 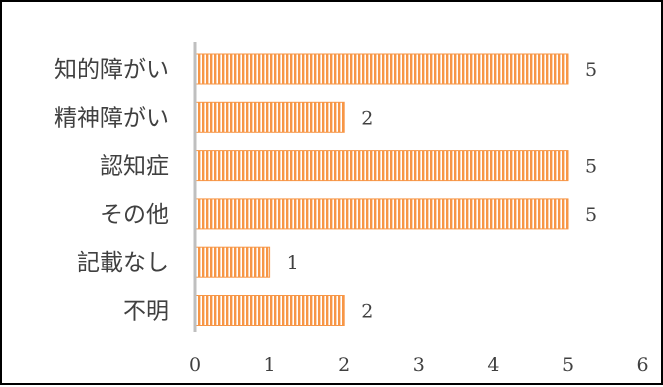 I want to click on data-label-4: 1, so click(x=293, y=263).